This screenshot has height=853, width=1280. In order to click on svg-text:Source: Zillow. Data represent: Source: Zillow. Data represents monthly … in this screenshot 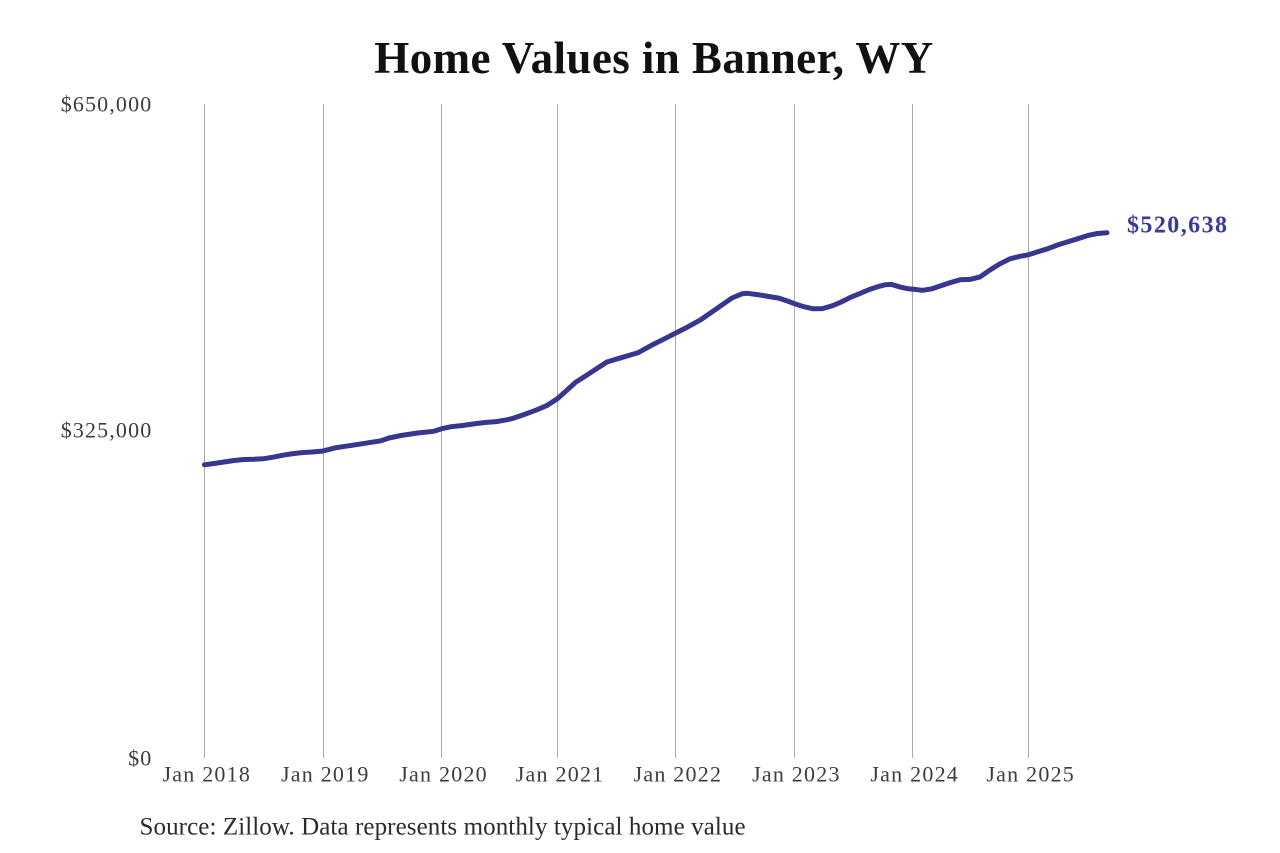, I will do `click(443, 826)`.